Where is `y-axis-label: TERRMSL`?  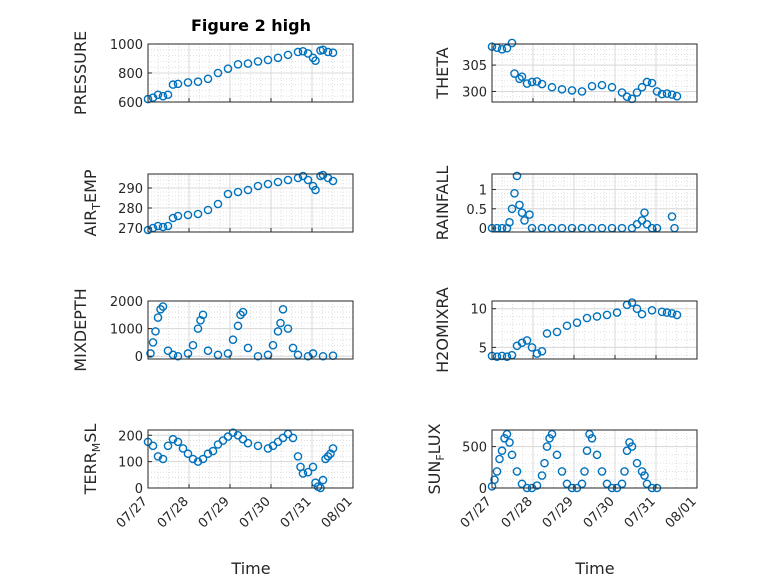 y-axis-label: TERRMSL is located at coordinates (92, 460).